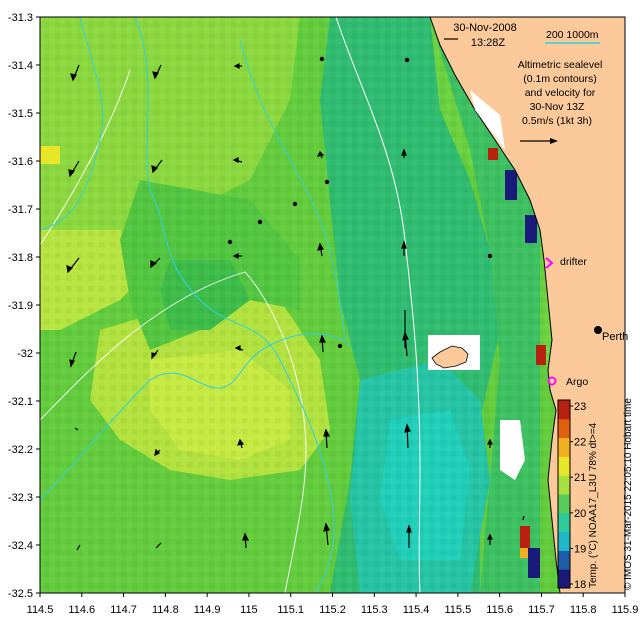 The width and height of the screenshot is (640, 630). I want to click on colorbar-tick-label: 18, so click(580, 585).